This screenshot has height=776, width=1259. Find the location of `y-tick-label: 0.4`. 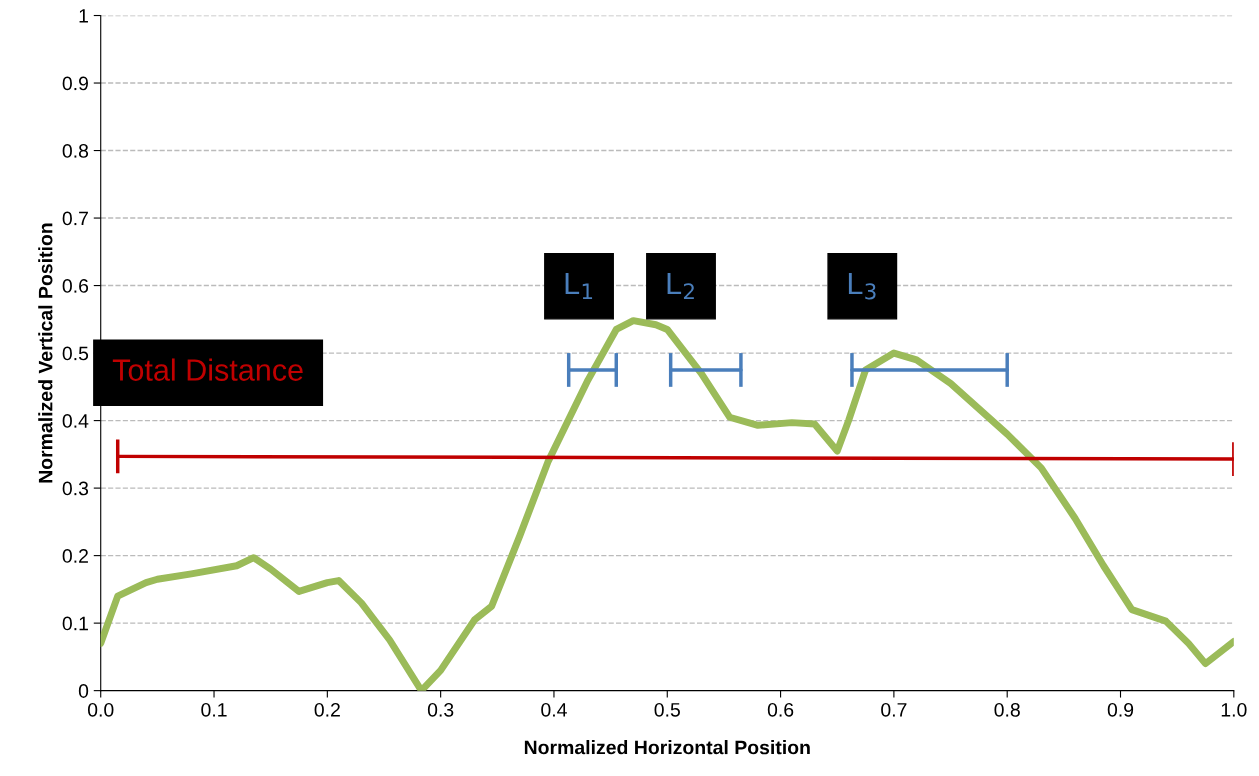

y-tick-label: 0.4 is located at coordinates (75, 421).